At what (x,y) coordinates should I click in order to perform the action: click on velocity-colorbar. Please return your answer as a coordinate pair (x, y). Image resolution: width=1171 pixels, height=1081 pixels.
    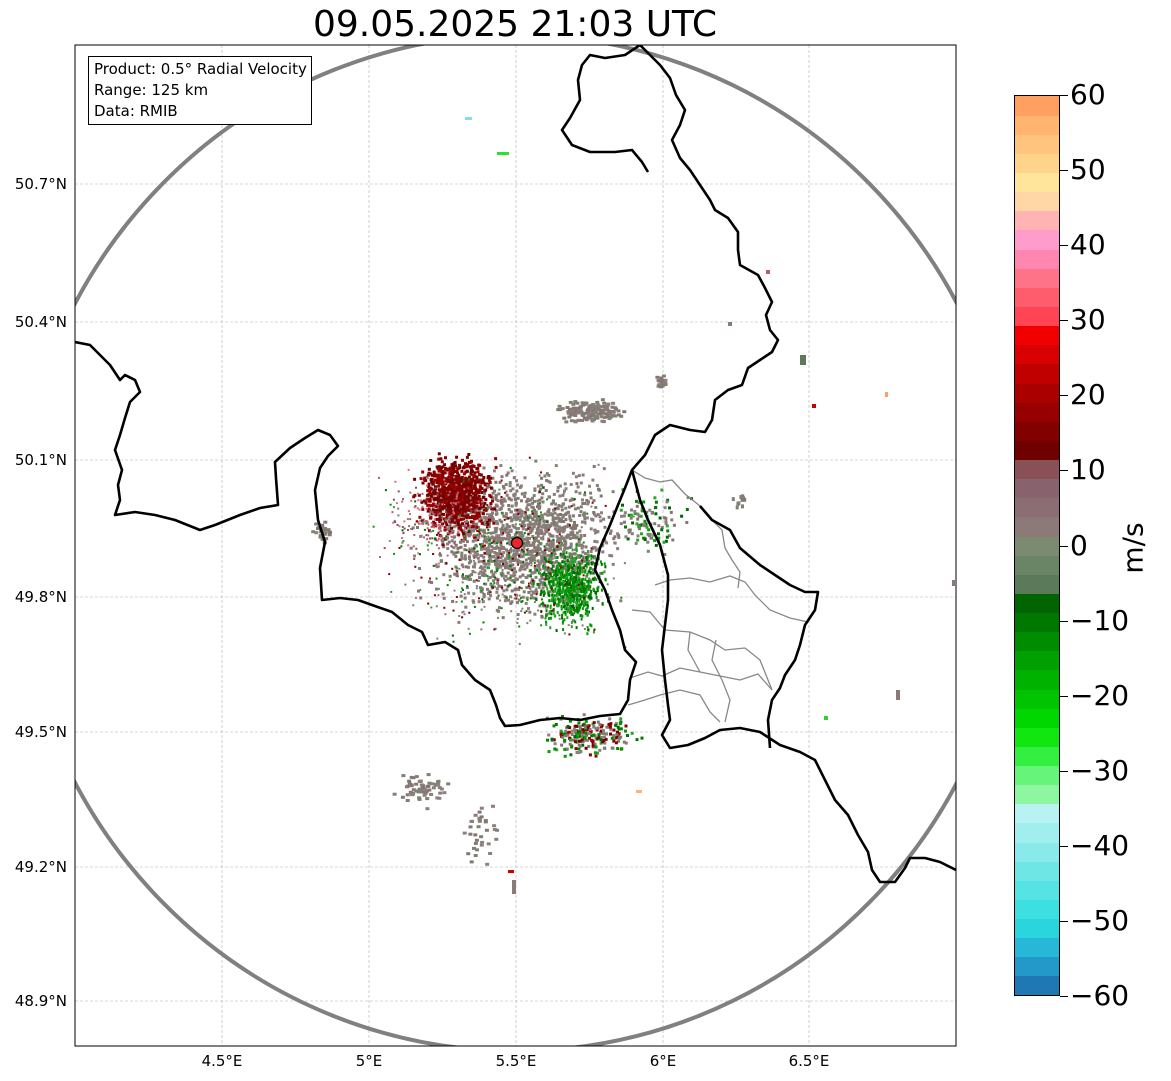
    Looking at the image, I should click on (1037, 545).